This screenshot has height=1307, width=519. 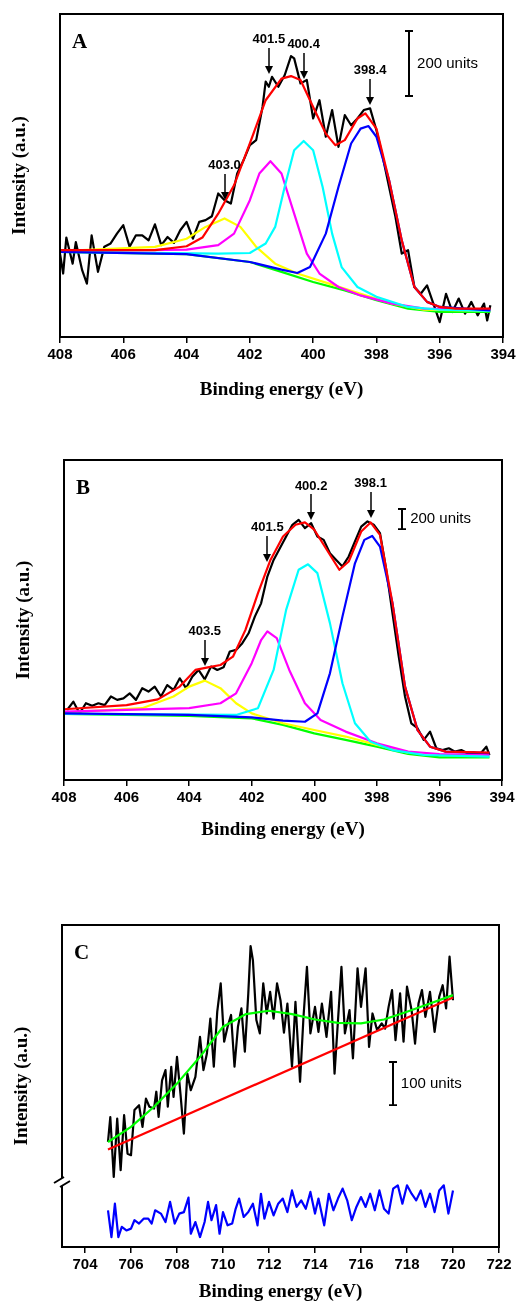 I want to click on x-tick-label: 722, so click(x=499, y=1264).